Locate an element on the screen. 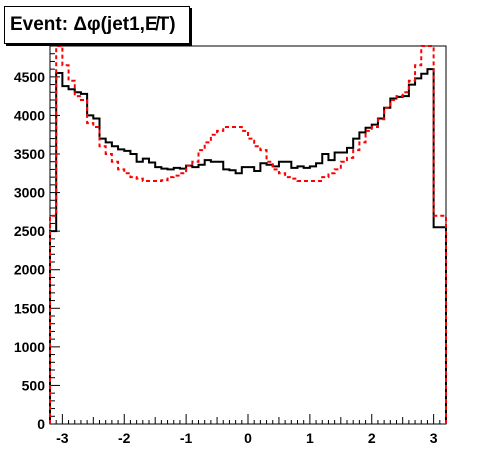  x-tick-label: 0 is located at coordinates (248, 438).